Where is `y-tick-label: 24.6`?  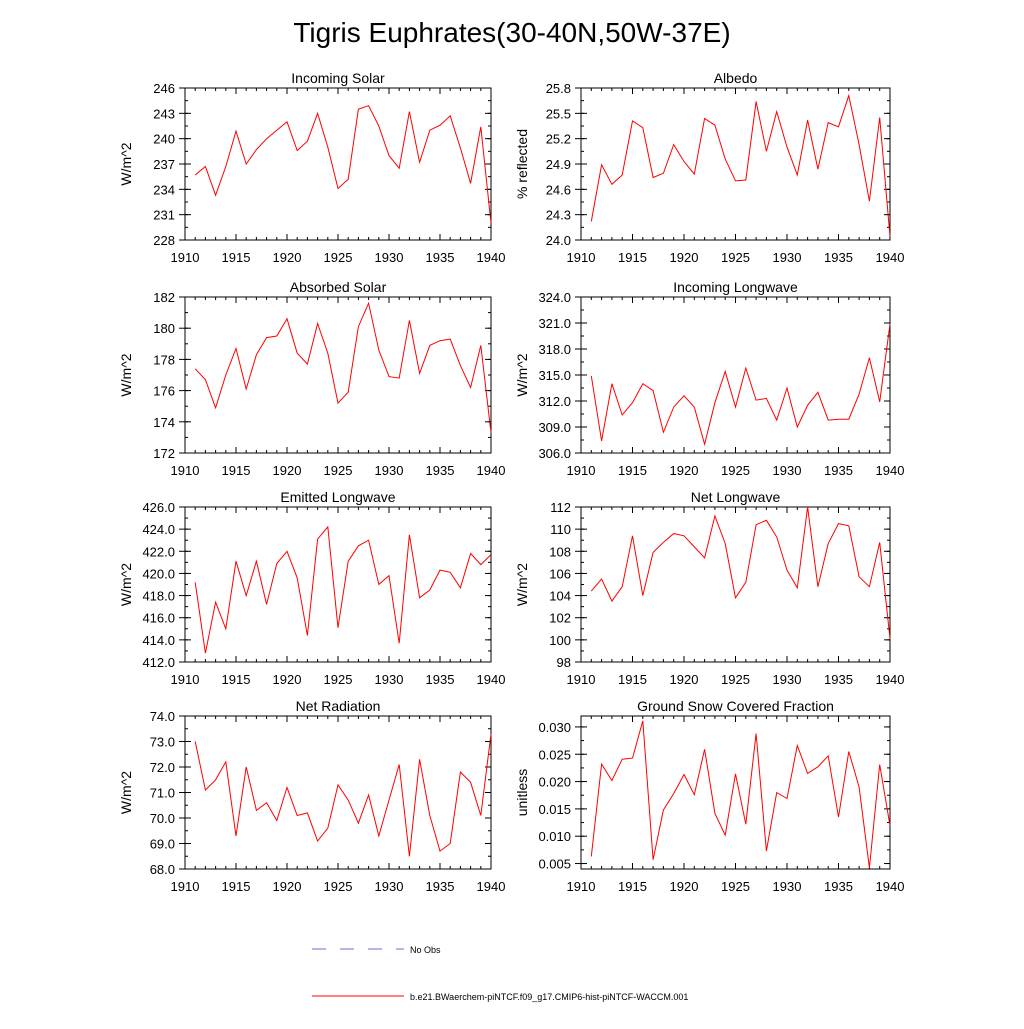 y-tick-label: 24.6 is located at coordinates (558, 189).